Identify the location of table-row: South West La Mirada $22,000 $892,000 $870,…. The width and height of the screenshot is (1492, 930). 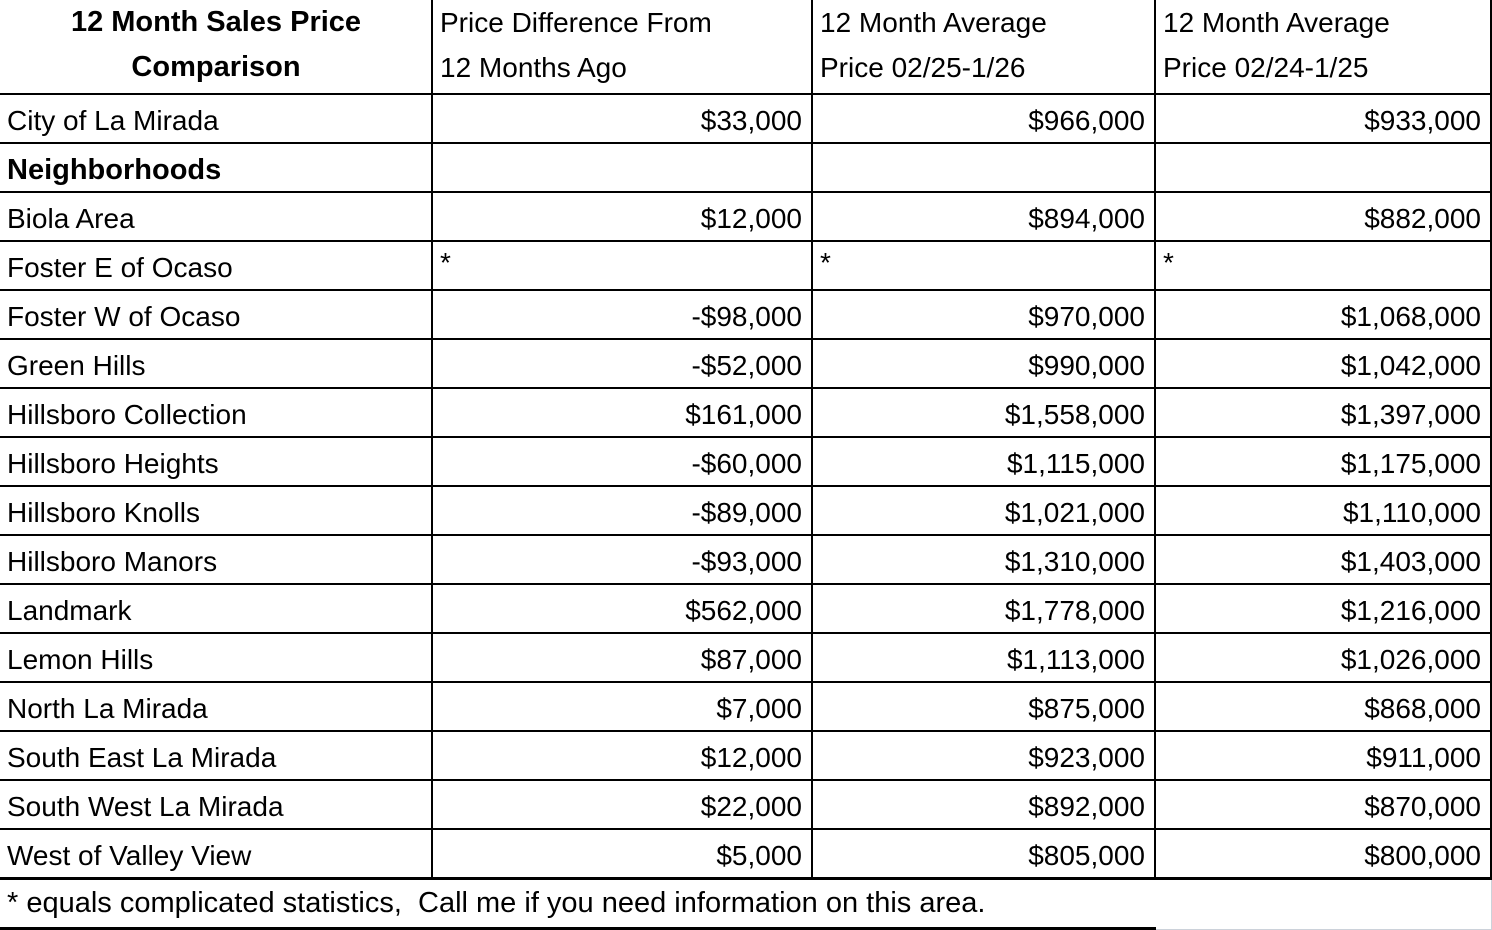
(746, 805).